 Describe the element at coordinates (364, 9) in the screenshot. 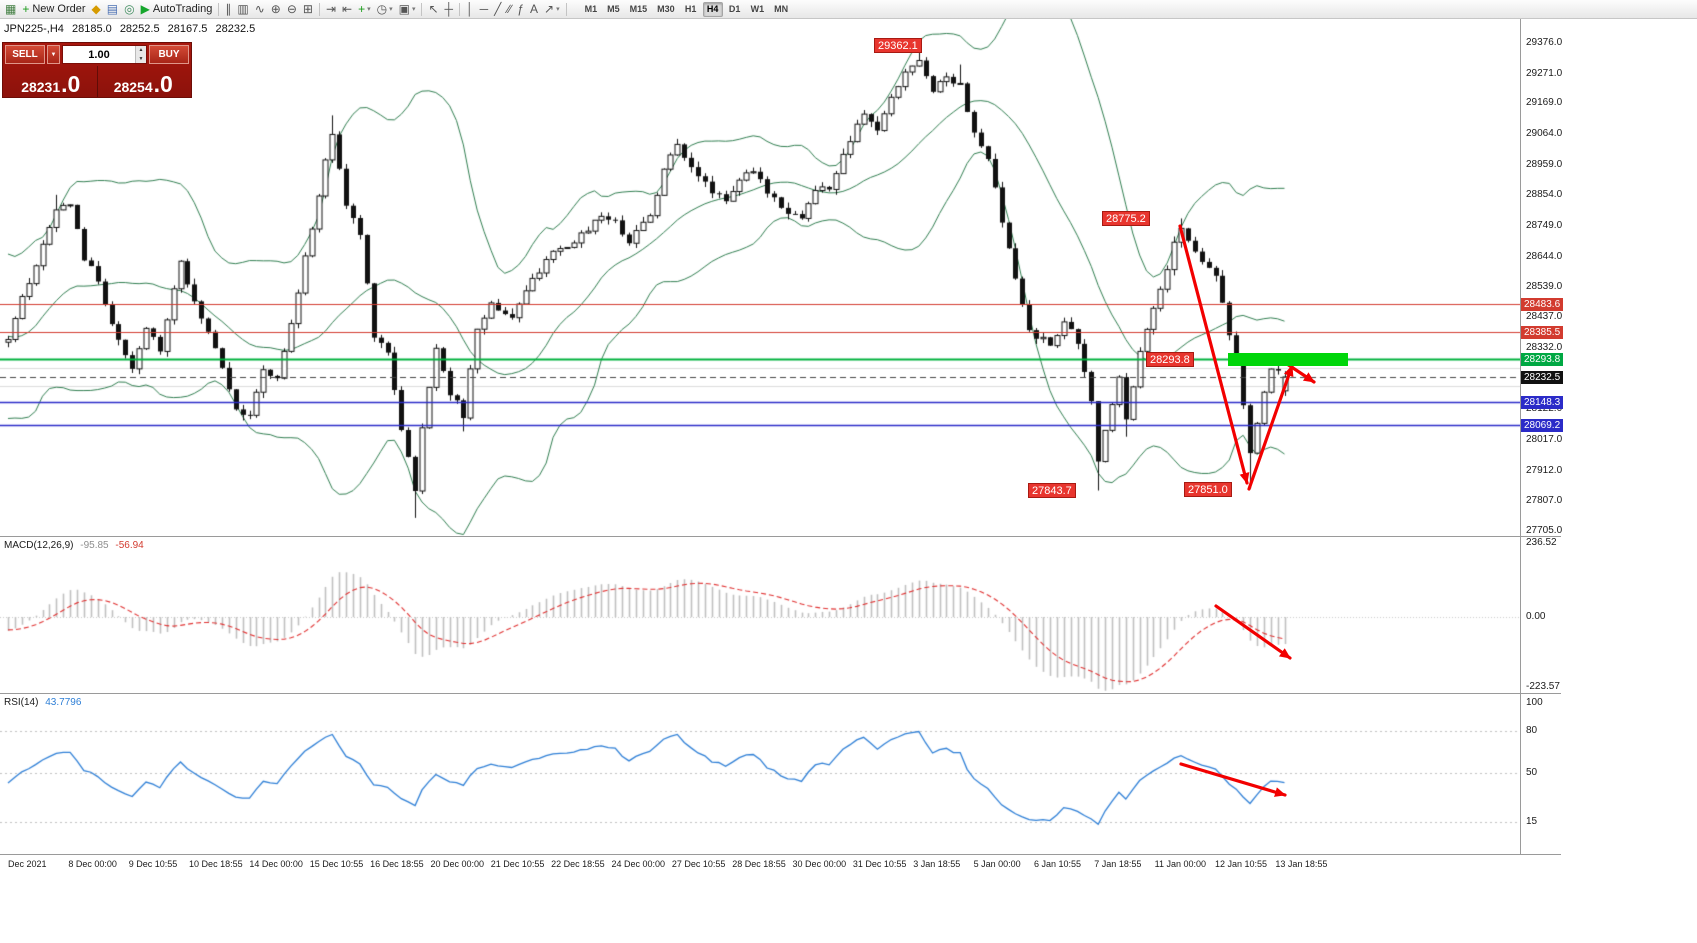

I see `indicators-icon: + ▾` at that location.